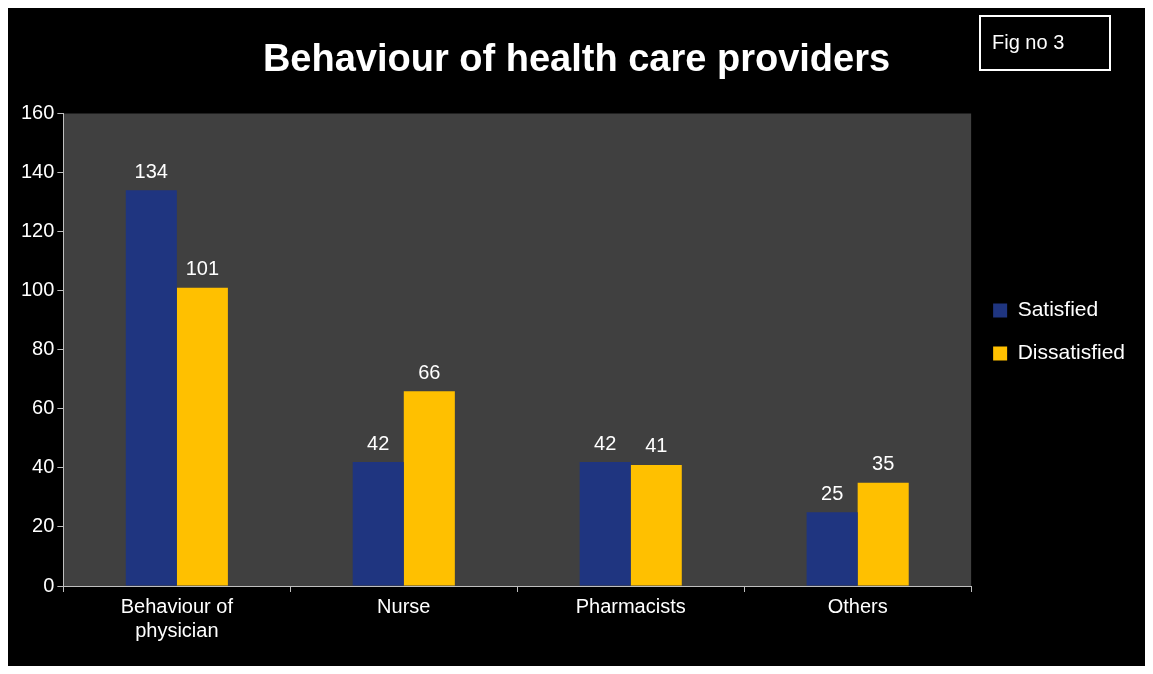 The width and height of the screenshot is (1153, 674). Describe the element at coordinates (429, 371) in the screenshot. I see `data-label: 66` at that location.